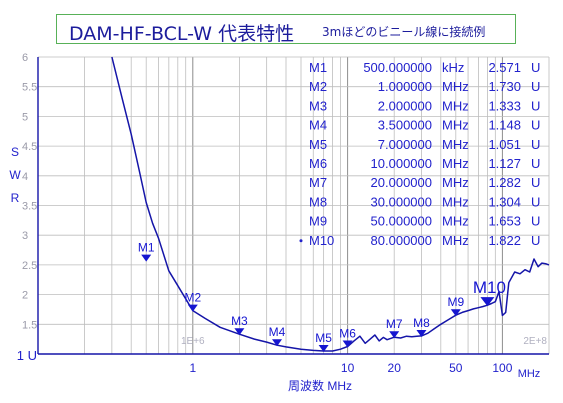 Image resolution: width=563 pixels, height=403 pixels. I want to click on y-axis-label-letter: S, so click(15, 152).